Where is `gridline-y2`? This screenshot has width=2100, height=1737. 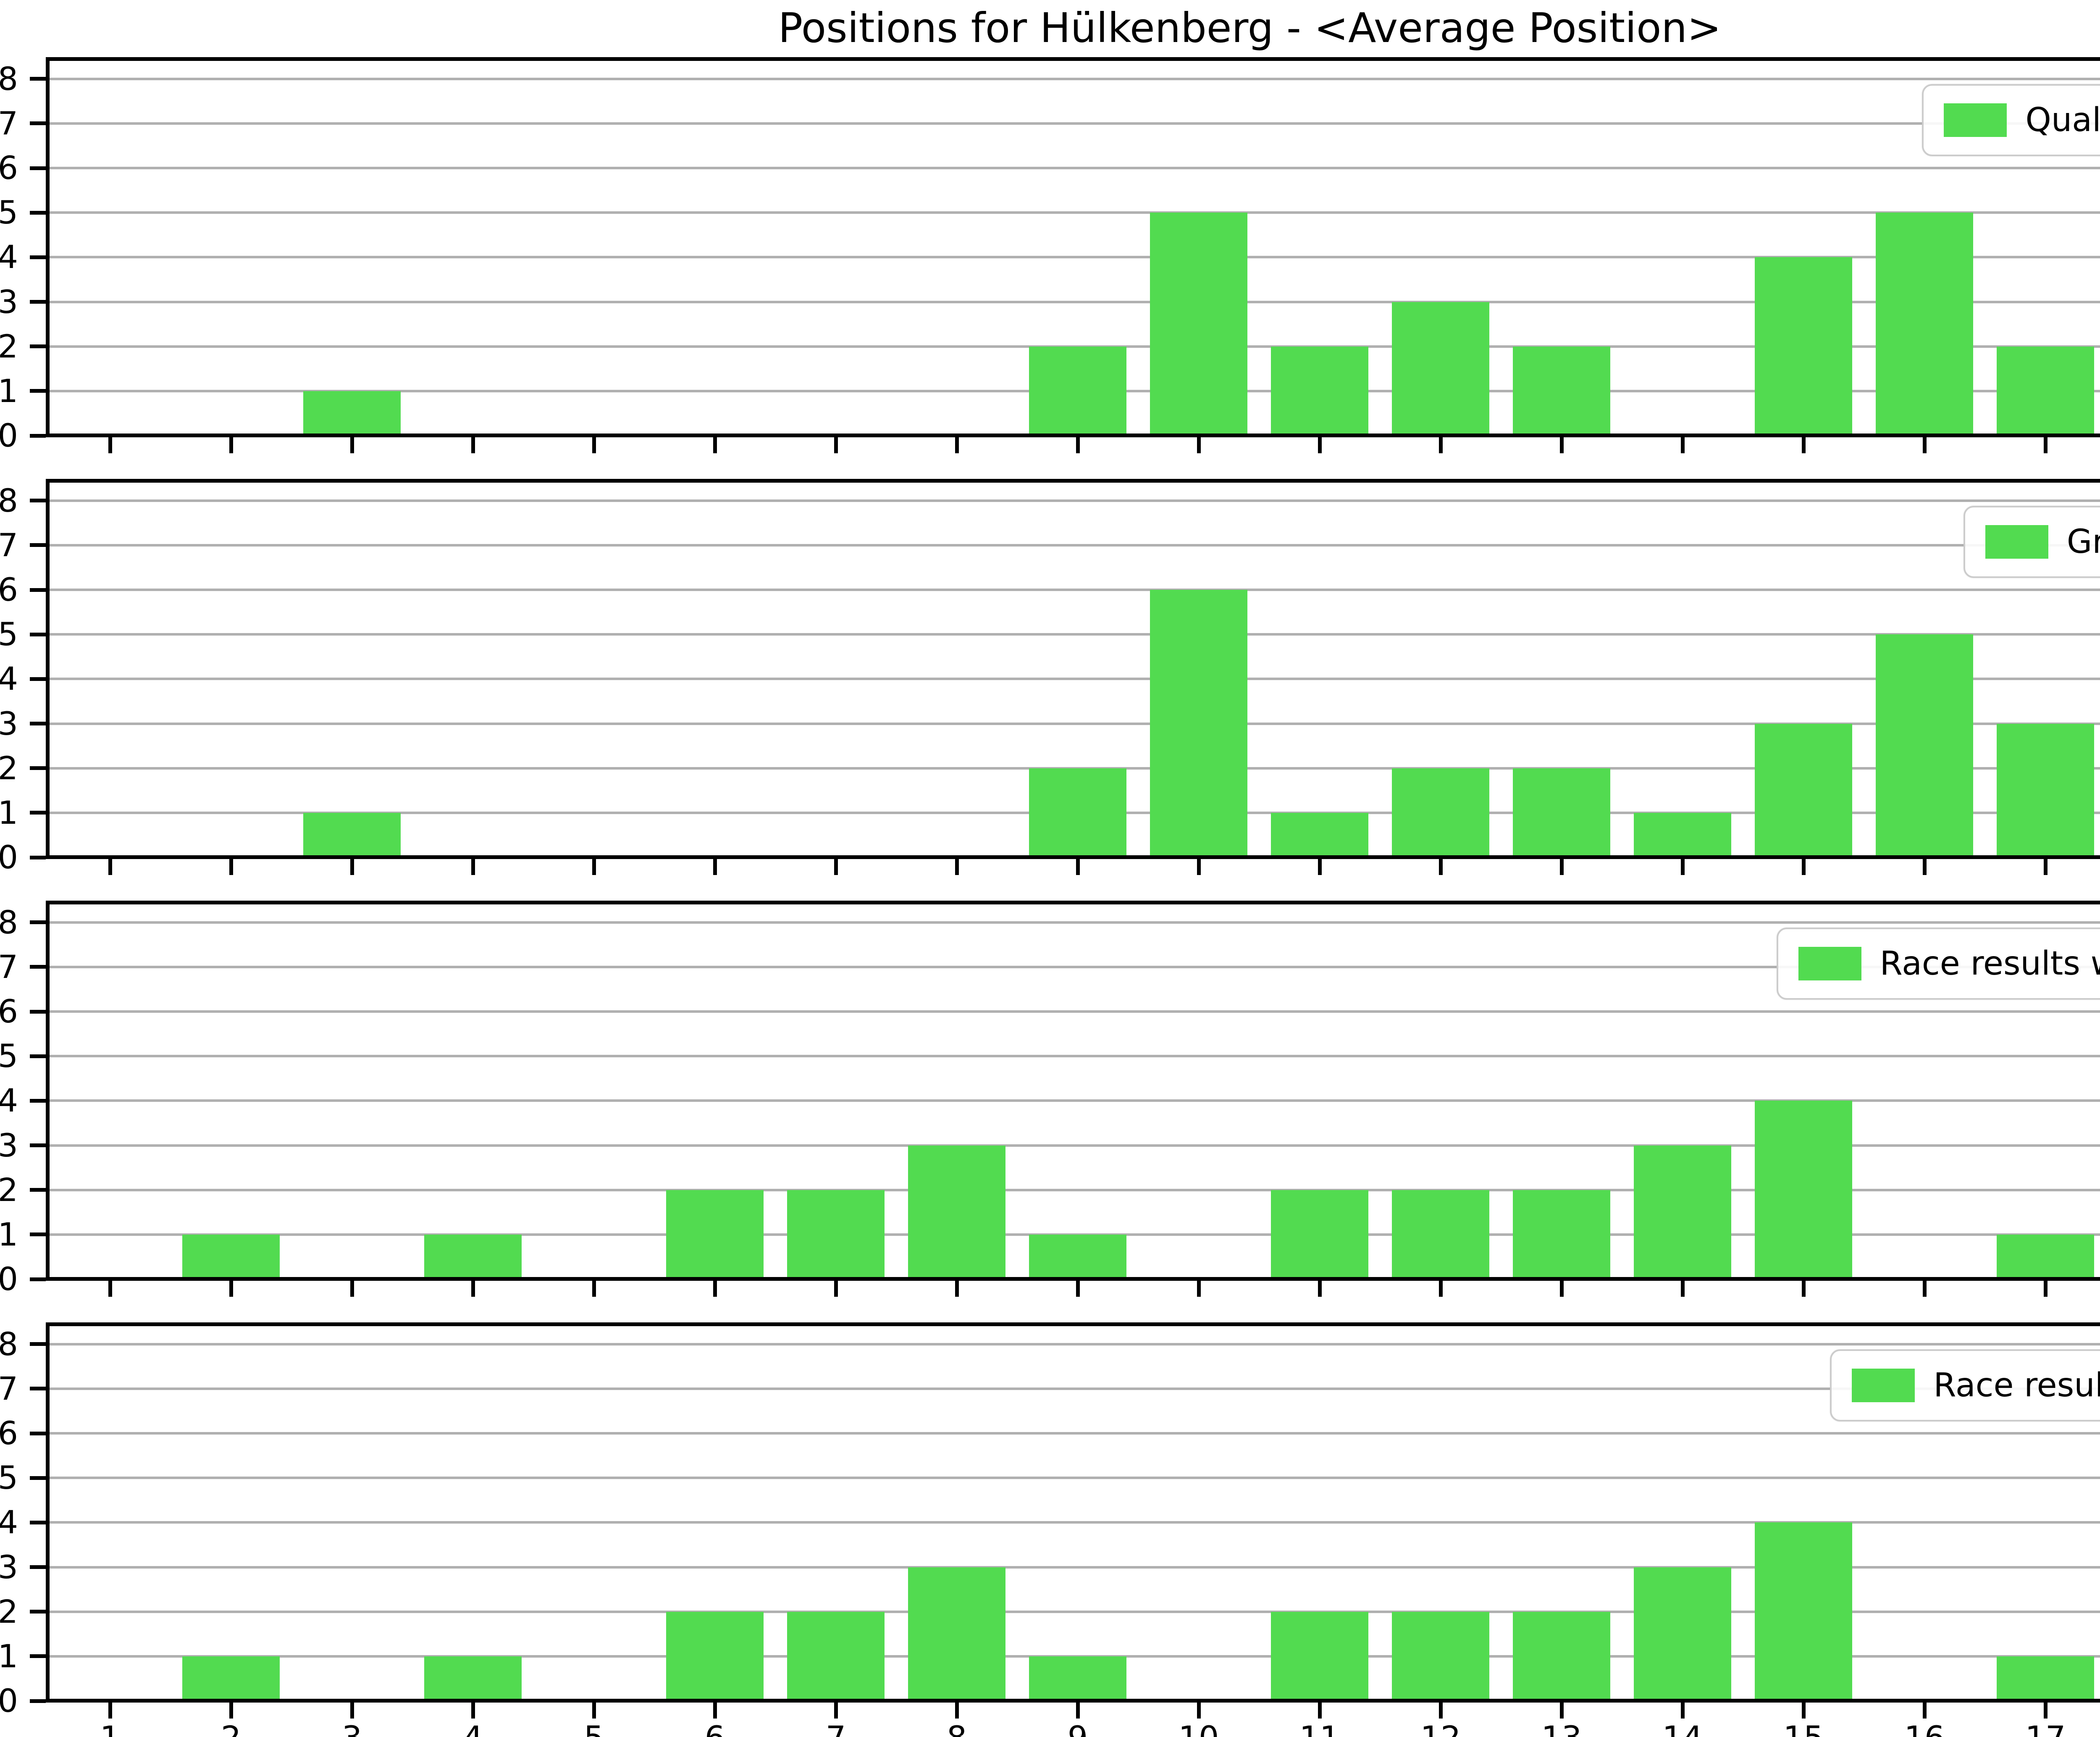 gridline-y2 is located at coordinates (1073, 1189).